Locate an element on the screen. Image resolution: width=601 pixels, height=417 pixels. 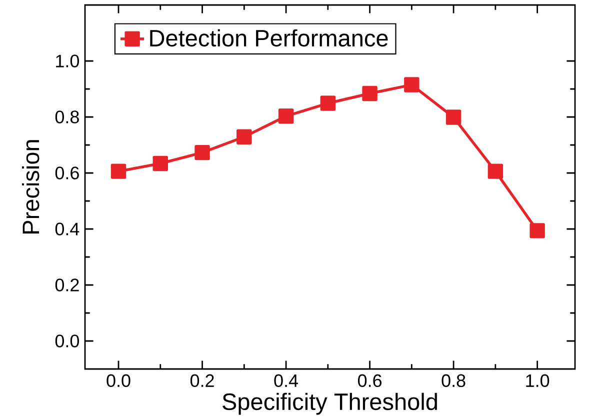
x-tick-label: 0.0 is located at coordinates (118, 381).